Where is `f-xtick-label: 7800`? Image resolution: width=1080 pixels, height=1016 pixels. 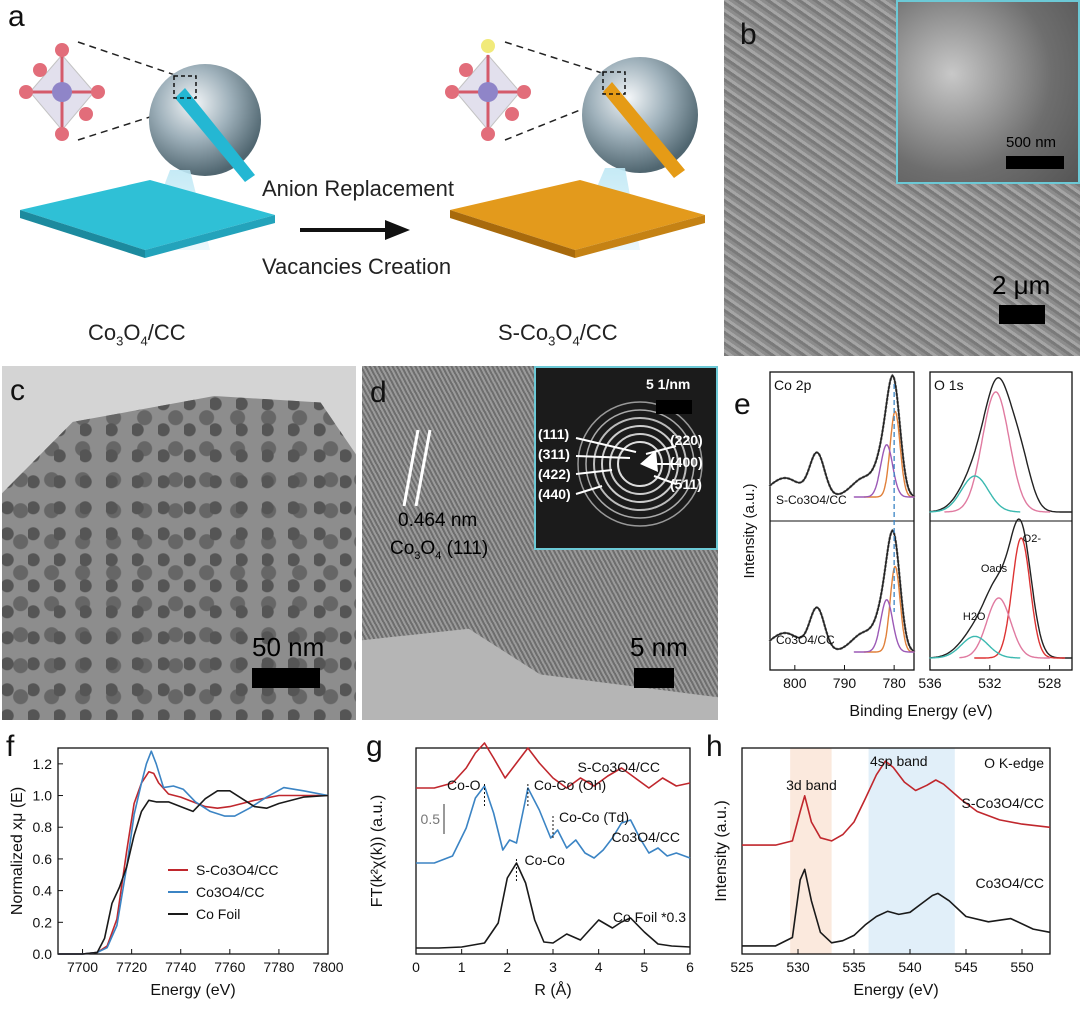 f-xtick-label: 7800 is located at coordinates (327, 967).